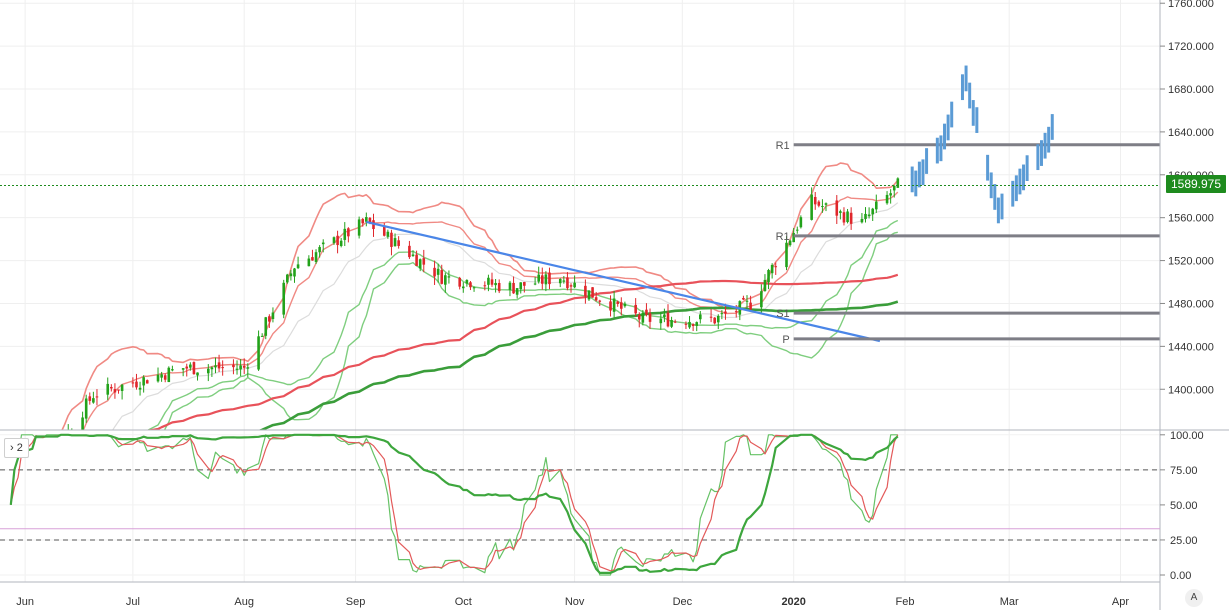 The width and height of the screenshot is (1229, 615). I want to click on auto-scale-button: A, so click(1194, 598).